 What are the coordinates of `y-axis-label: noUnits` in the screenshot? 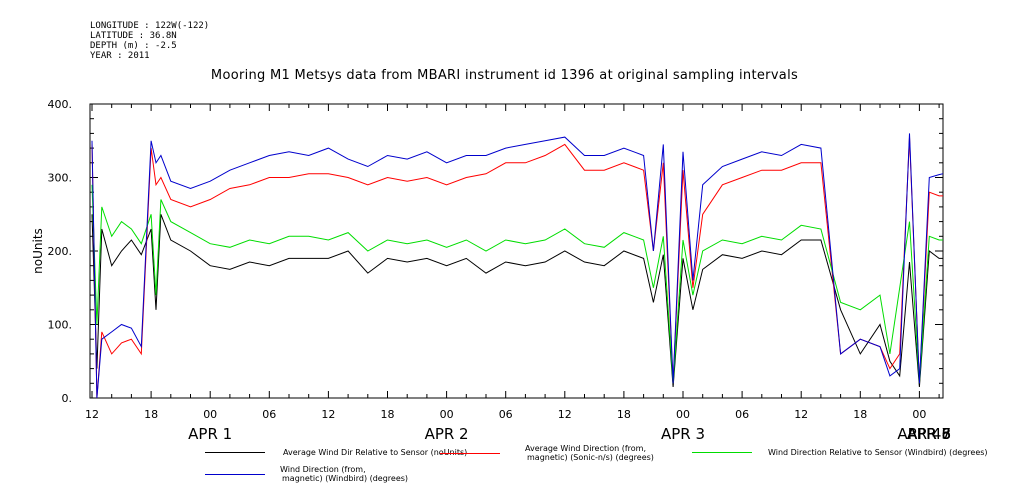 It's located at (38, 251).